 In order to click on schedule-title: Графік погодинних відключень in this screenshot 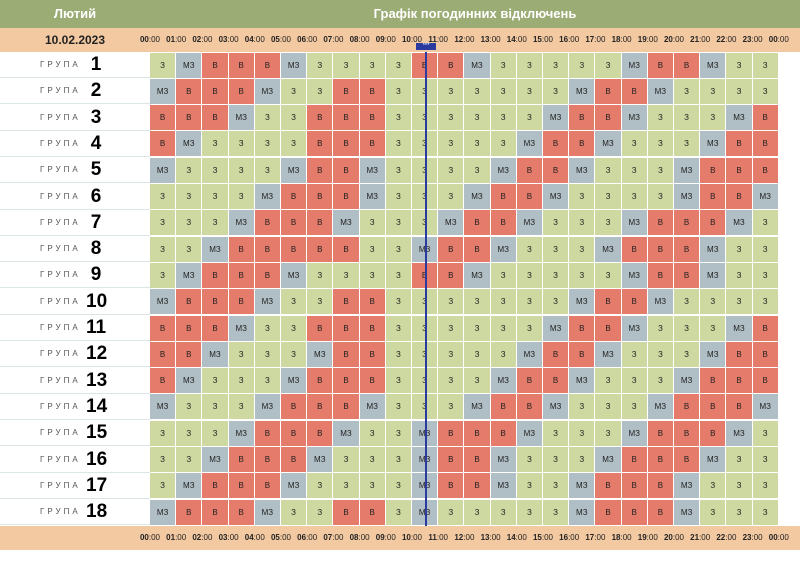, I will do `click(475, 13)`.